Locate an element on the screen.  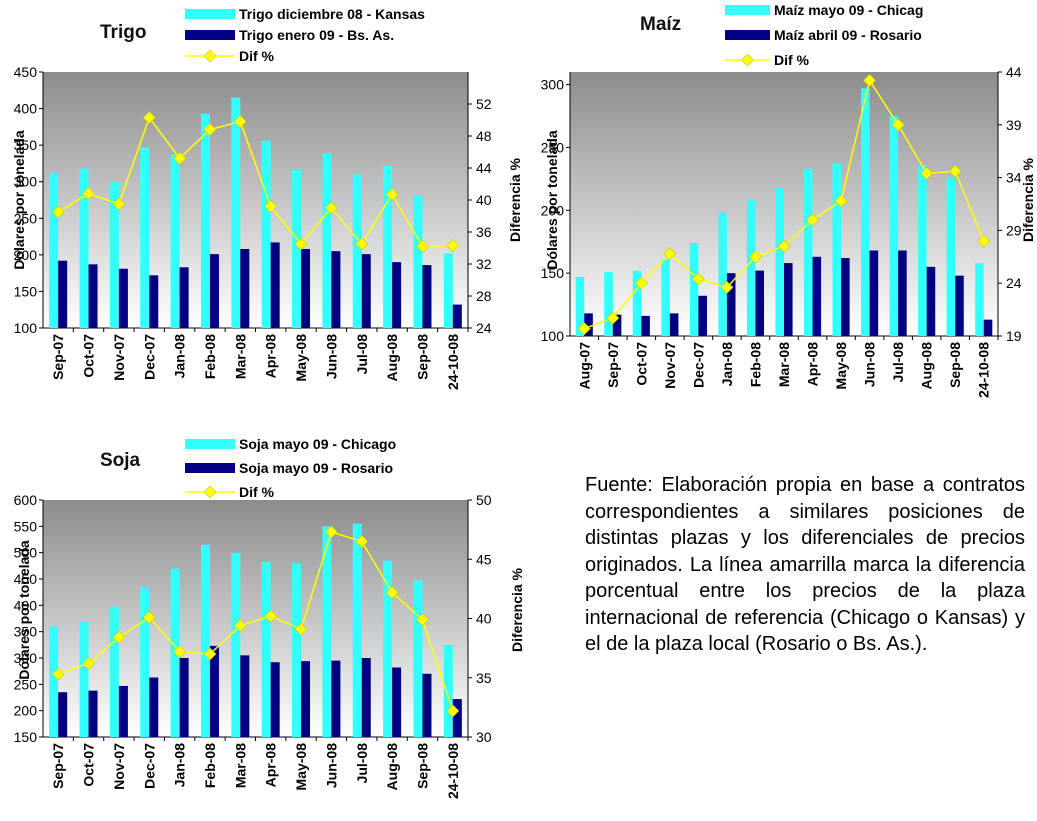
x-tick-label: Dec-07 is located at coordinates (149, 766).